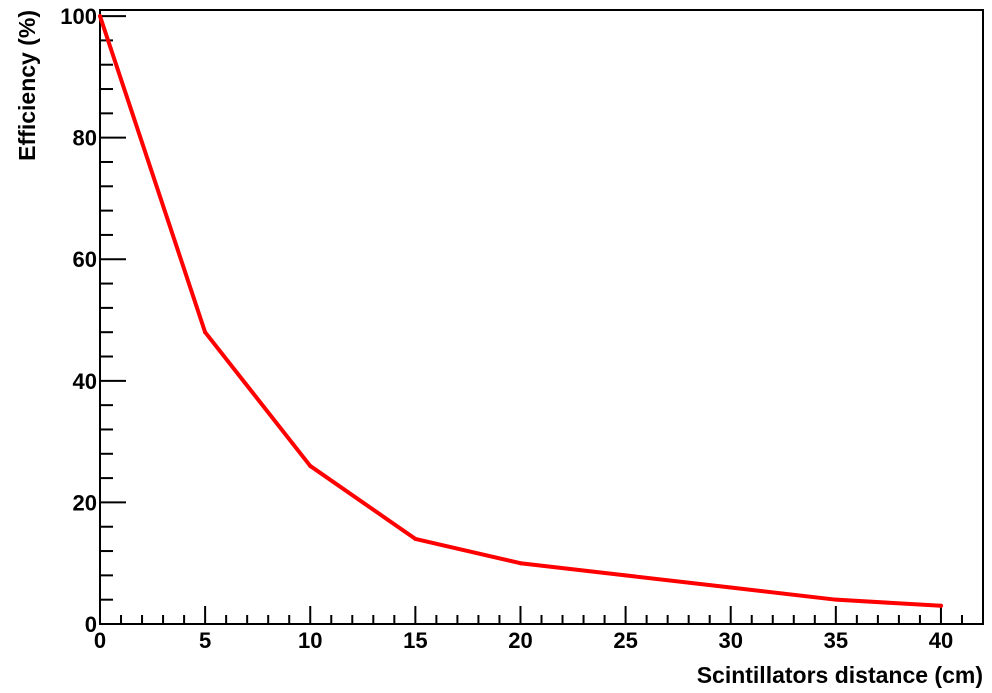 The height and width of the screenshot is (693, 992). What do you see at coordinates (730, 640) in the screenshot?
I see `x-tick-label: 30` at bounding box center [730, 640].